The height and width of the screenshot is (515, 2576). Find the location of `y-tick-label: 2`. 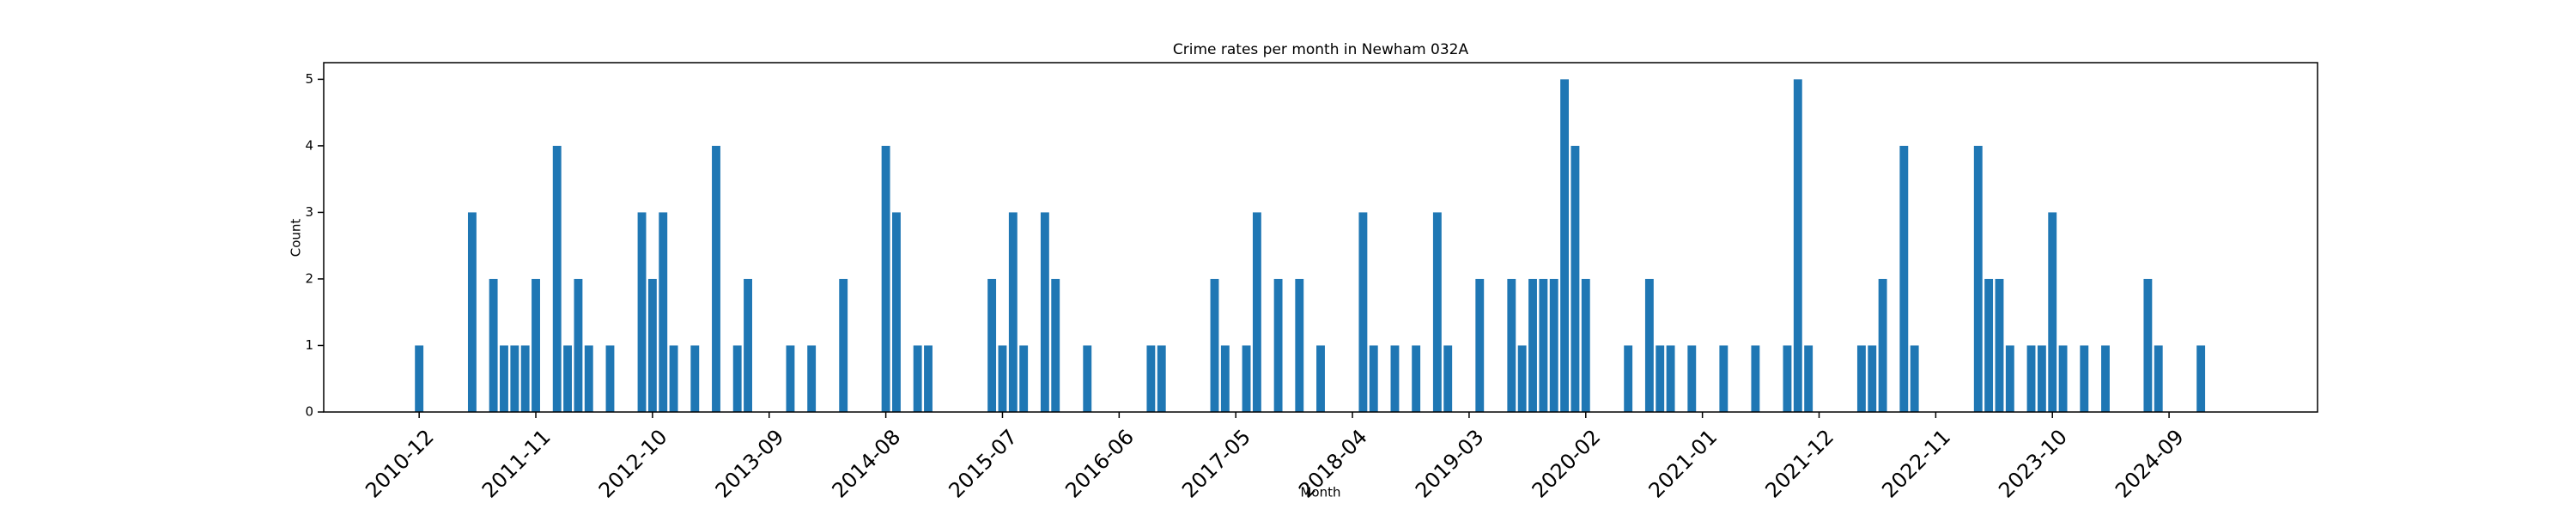

y-tick-label: 2 is located at coordinates (309, 278).